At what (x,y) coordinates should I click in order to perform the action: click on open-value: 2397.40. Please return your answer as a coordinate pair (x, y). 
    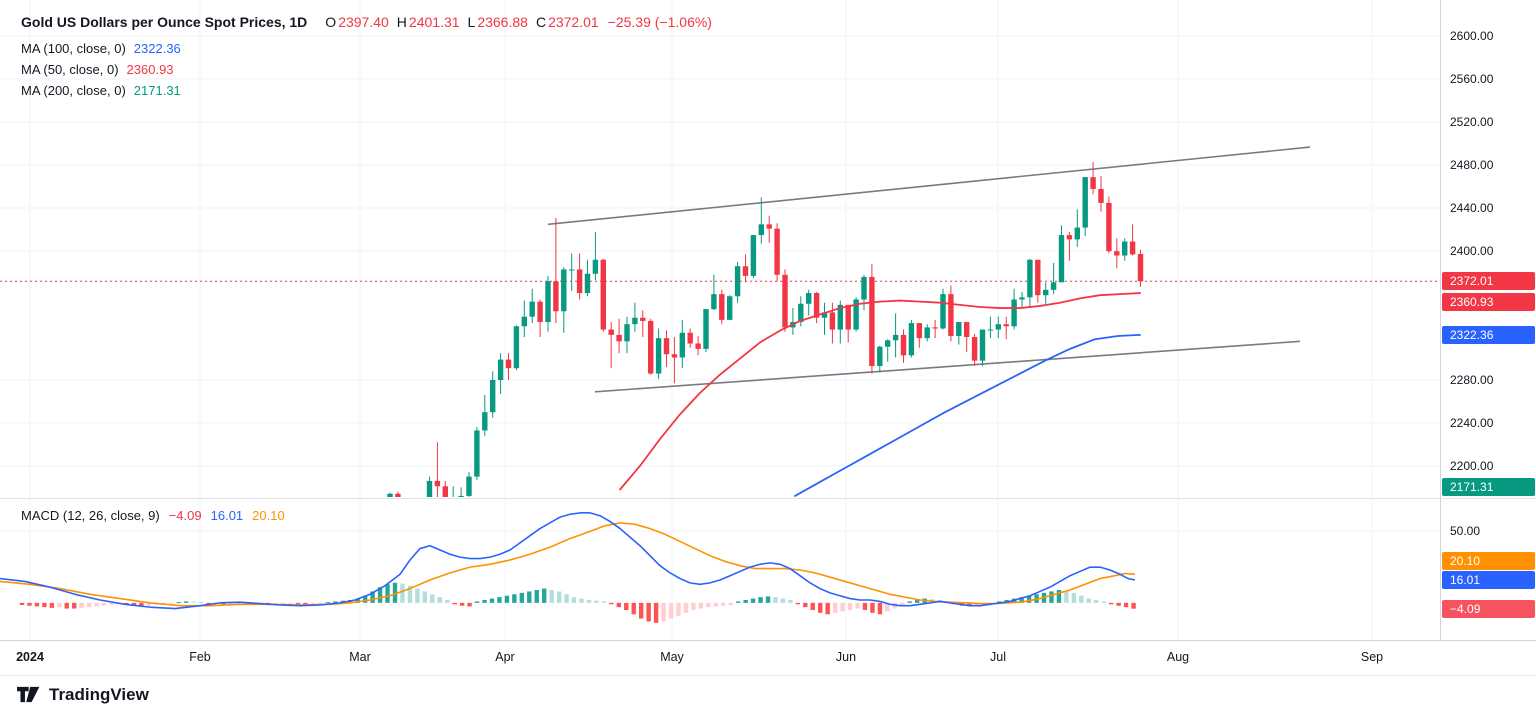
    Looking at the image, I should click on (363, 22).